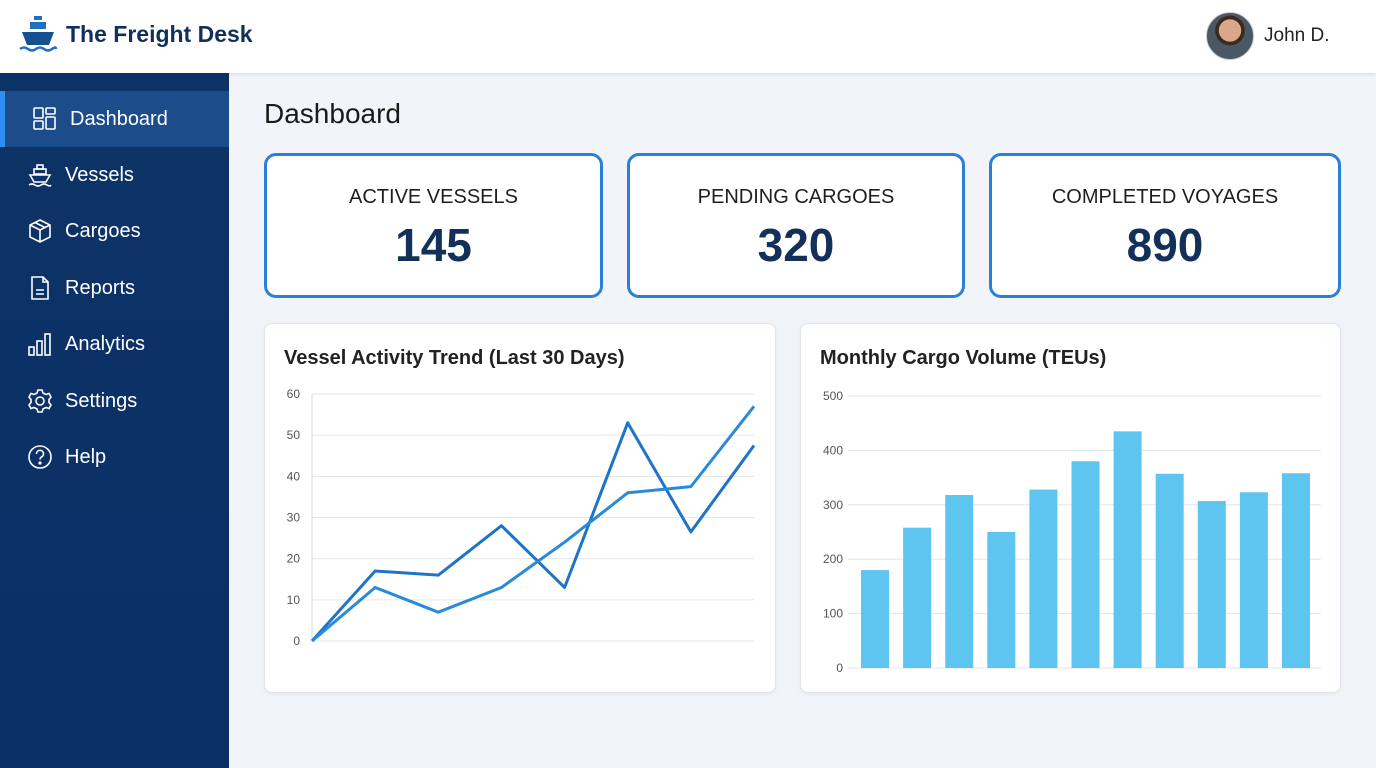  Describe the element at coordinates (963, 358) in the screenshot. I see `chart-title: Monthly Cargo Volume (TEUs)` at that location.